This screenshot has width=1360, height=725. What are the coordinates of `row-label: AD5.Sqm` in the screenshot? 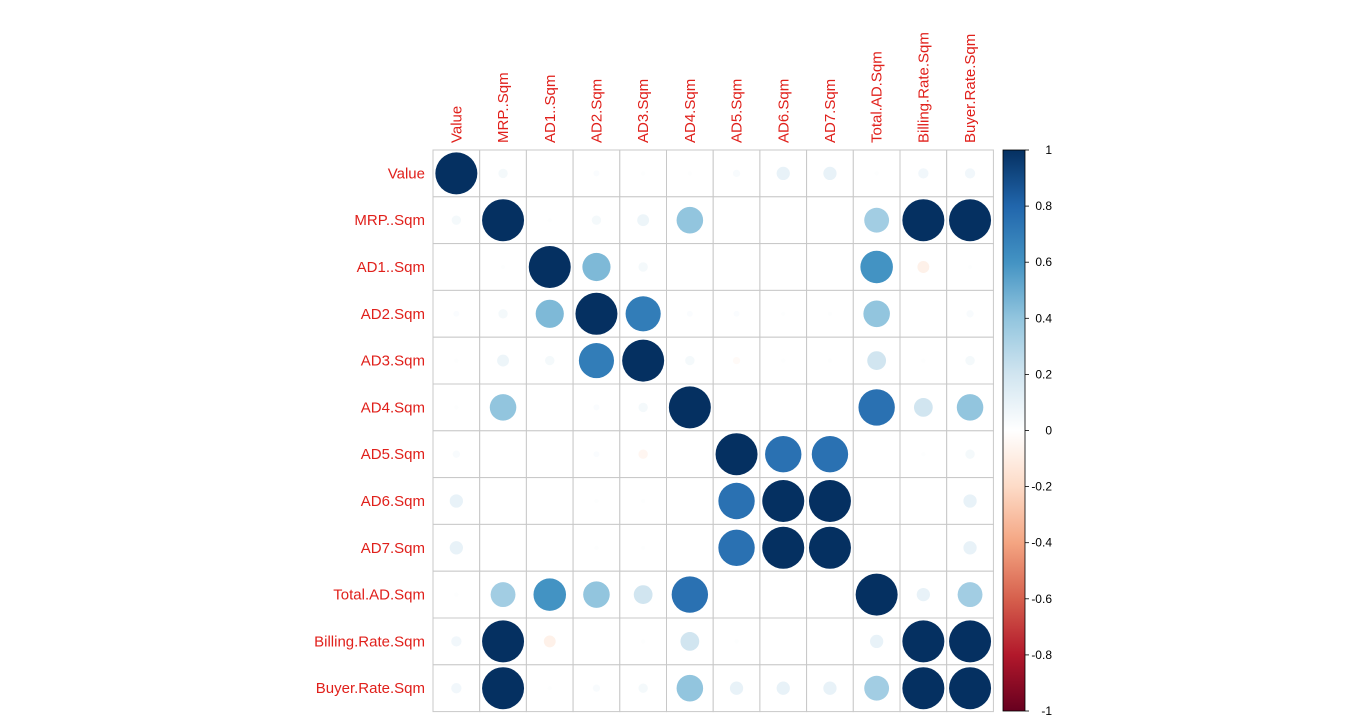 It's located at (393, 454).